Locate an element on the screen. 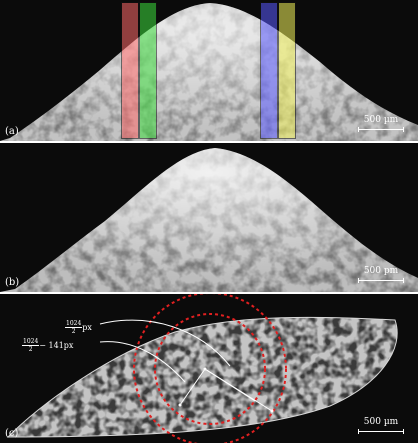 The image size is (418, 443). outer-circle is located at coordinates (210, 368).